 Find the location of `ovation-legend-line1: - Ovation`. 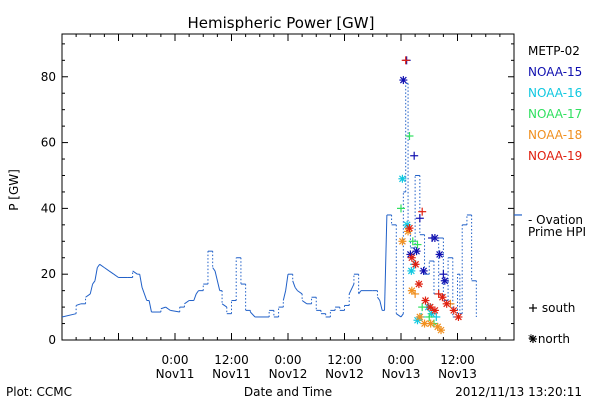

ovation-legend-line1: - Ovation is located at coordinates (555, 220).